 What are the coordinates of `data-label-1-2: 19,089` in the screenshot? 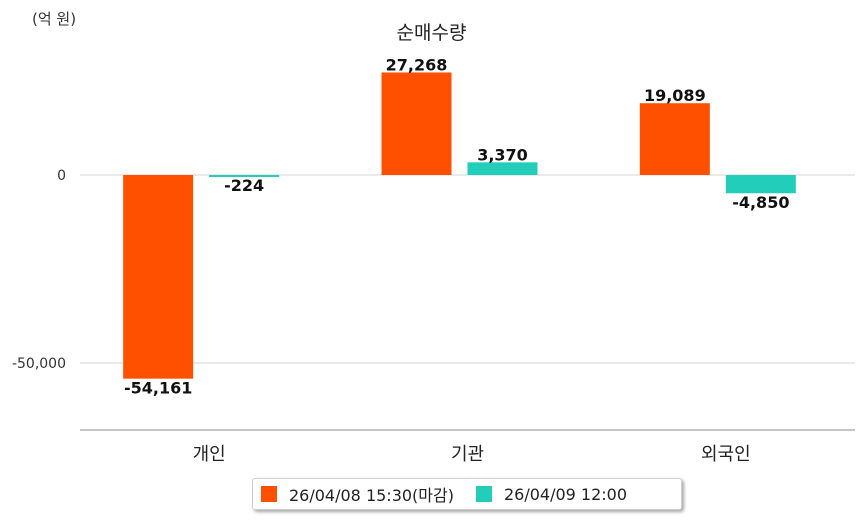 It's located at (675, 95).